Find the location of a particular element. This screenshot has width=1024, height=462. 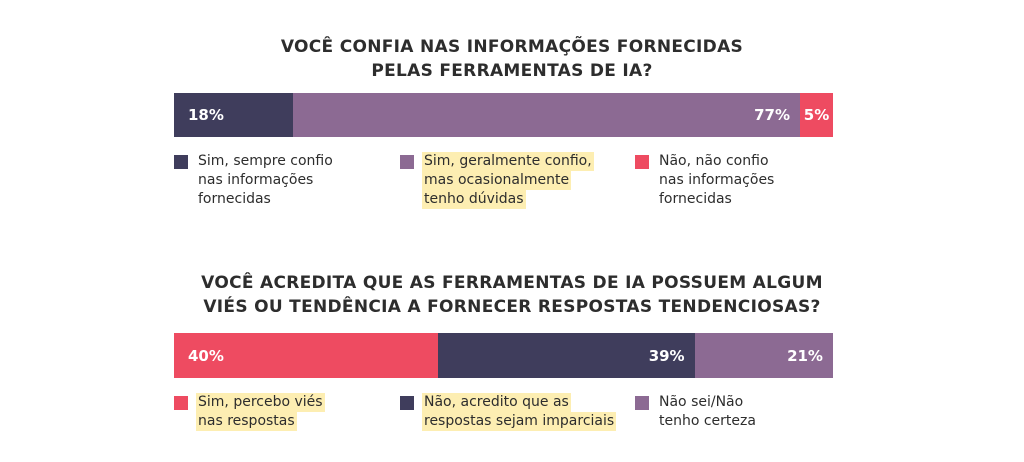

segment-value-label: 18% is located at coordinates (206, 115).